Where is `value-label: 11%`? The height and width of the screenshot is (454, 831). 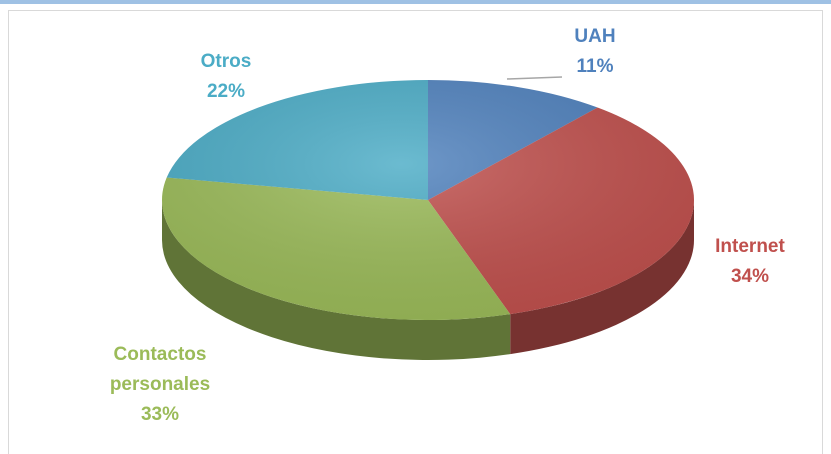
value-label: 11% is located at coordinates (595, 66).